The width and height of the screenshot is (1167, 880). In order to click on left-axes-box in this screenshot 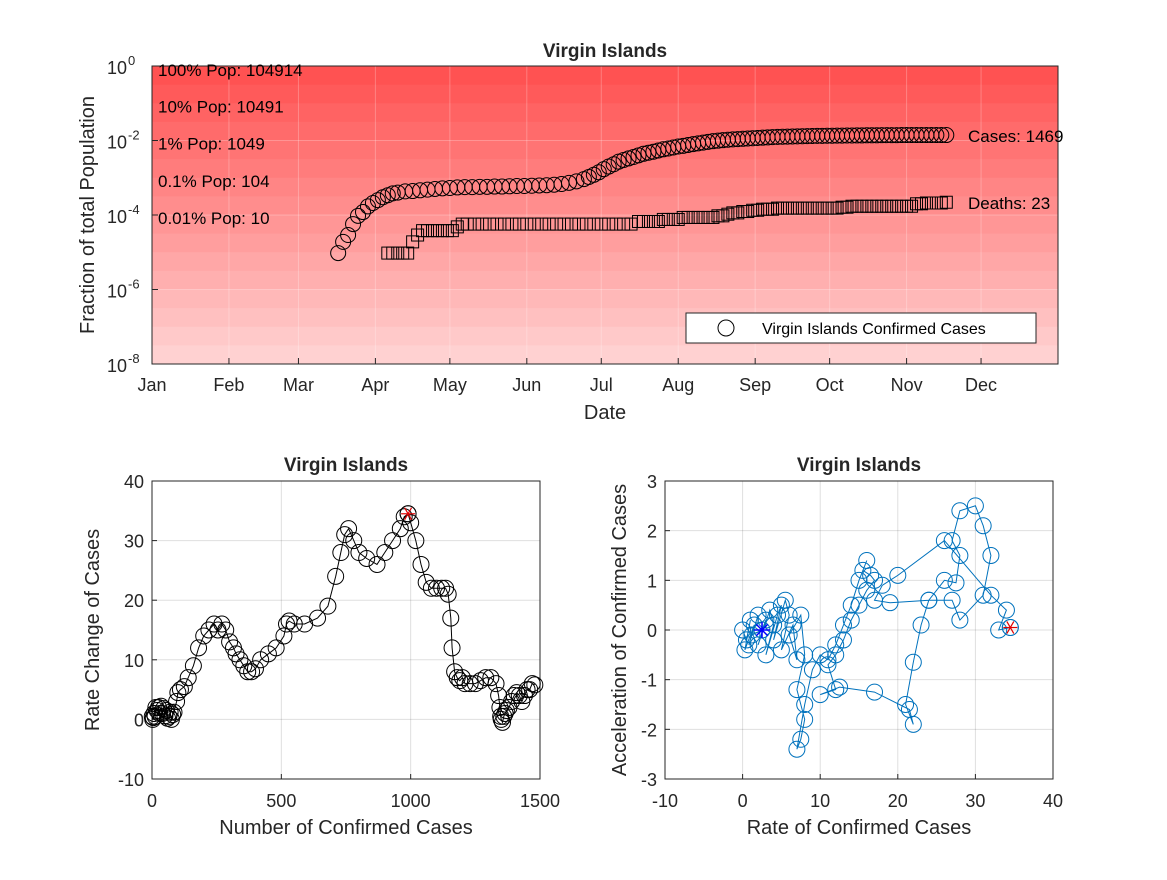, I will do `click(346, 630)`.